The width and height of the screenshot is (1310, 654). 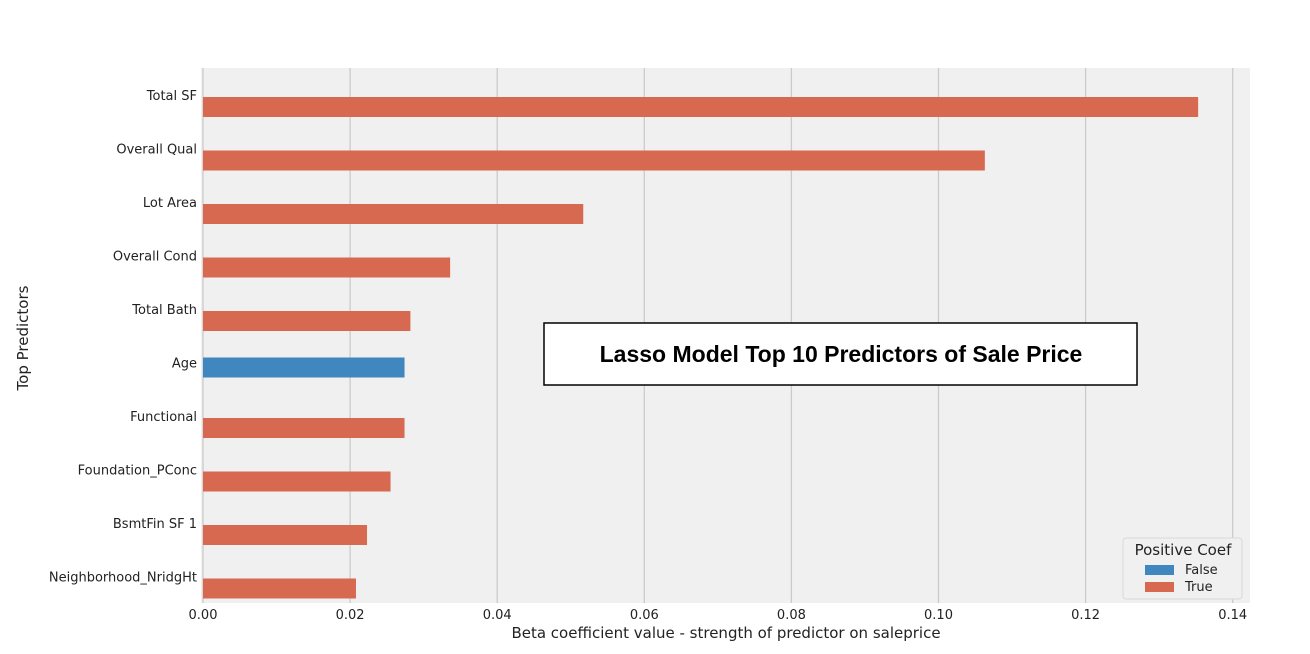 What do you see at coordinates (184, 364) in the screenshot?
I see `y-tick-label: Age` at bounding box center [184, 364].